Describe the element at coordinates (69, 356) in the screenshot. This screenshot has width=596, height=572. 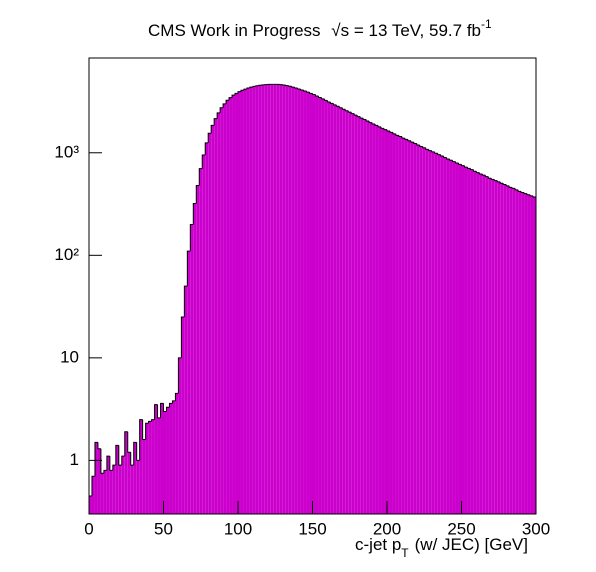
I see `y-tick-label: 10` at that location.